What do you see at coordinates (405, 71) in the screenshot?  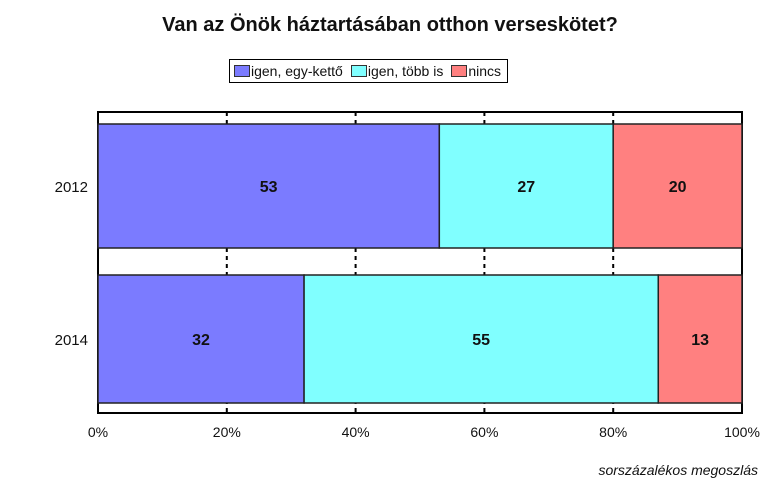 I see `legend-label: igen, több is` at bounding box center [405, 71].